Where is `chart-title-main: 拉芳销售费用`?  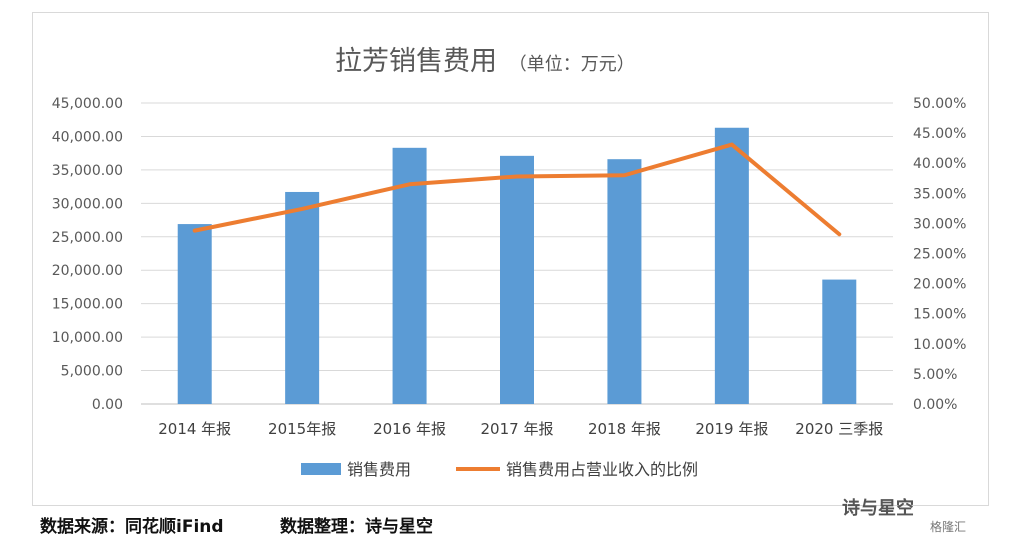 chart-title-main: 拉芳销售费用 is located at coordinates (416, 61).